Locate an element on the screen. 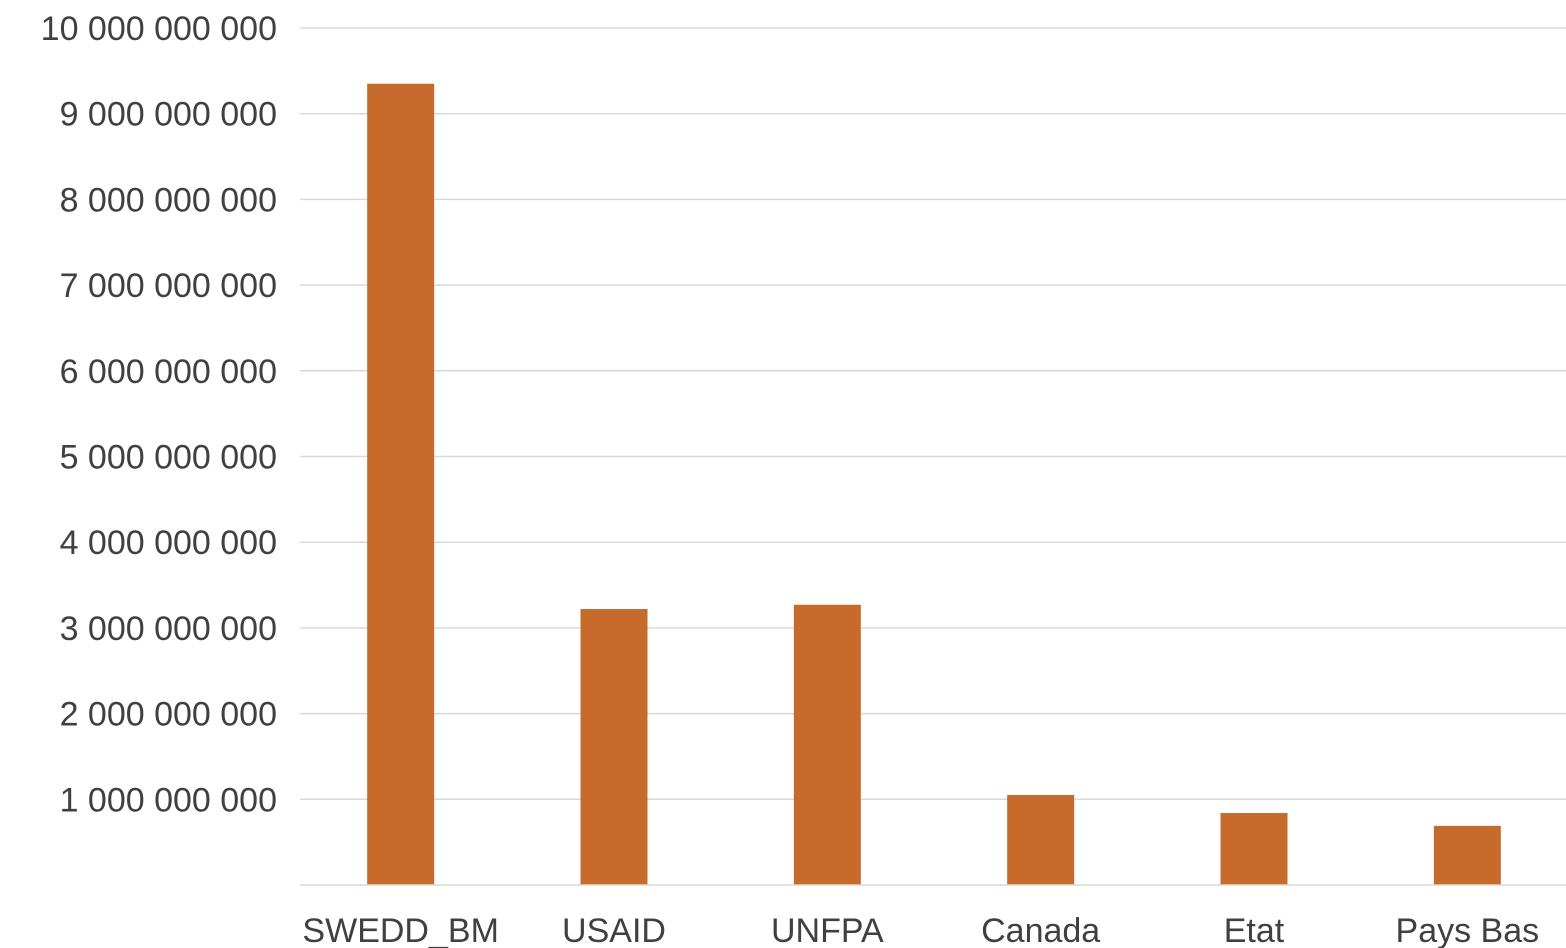 This screenshot has width=1566, height=948. y-tick-label: 1 000 000 000 is located at coordinates (168, 800).